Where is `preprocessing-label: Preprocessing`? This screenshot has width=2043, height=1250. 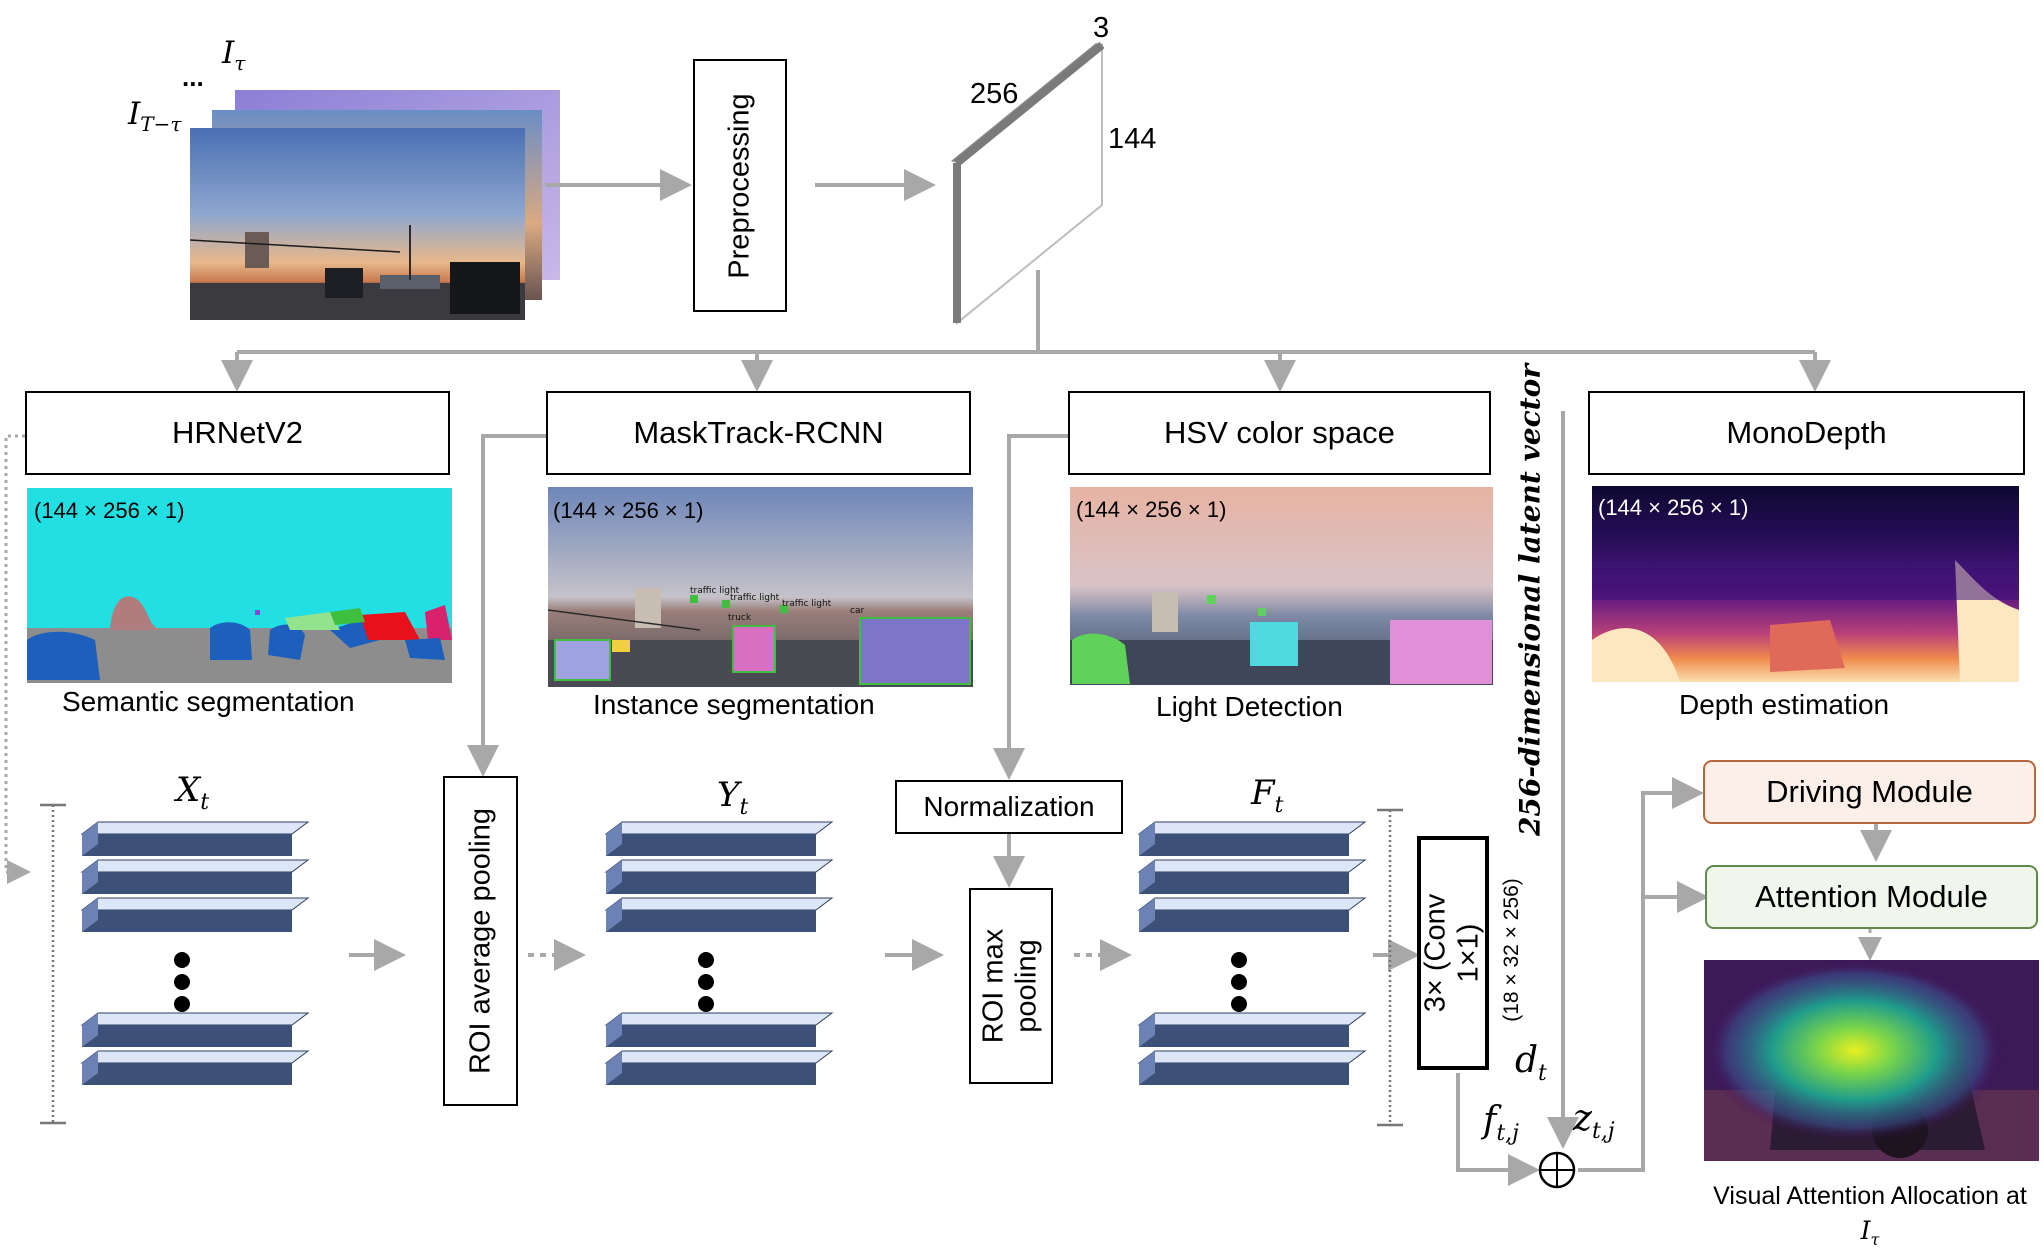
preprocessing-label: Preprocessing is located at coordinates (739, 185).